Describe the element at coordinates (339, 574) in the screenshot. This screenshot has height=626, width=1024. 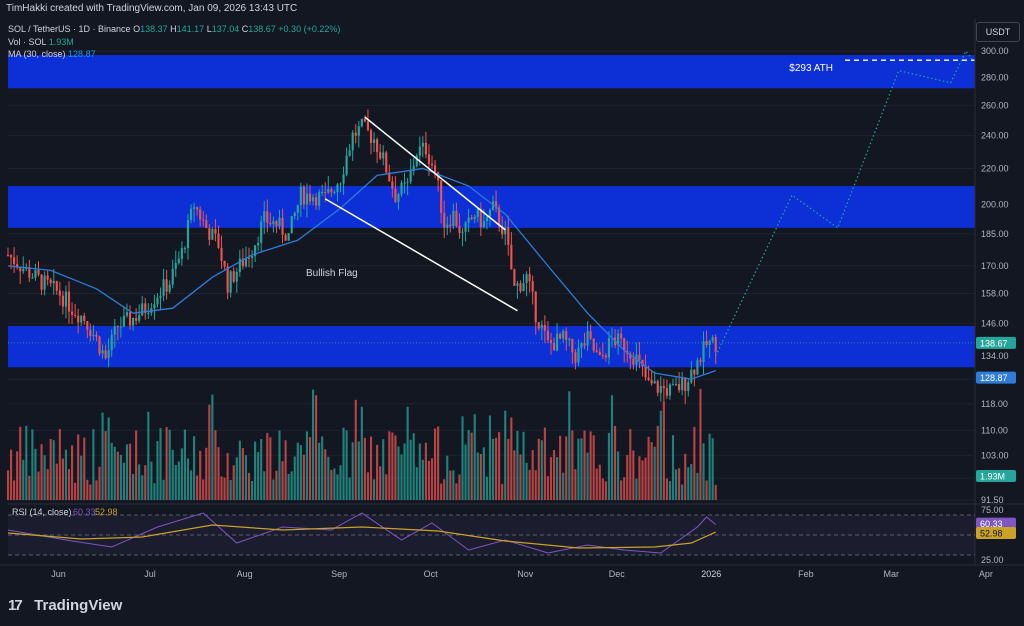
I see `time-tick: Sep` at that location.